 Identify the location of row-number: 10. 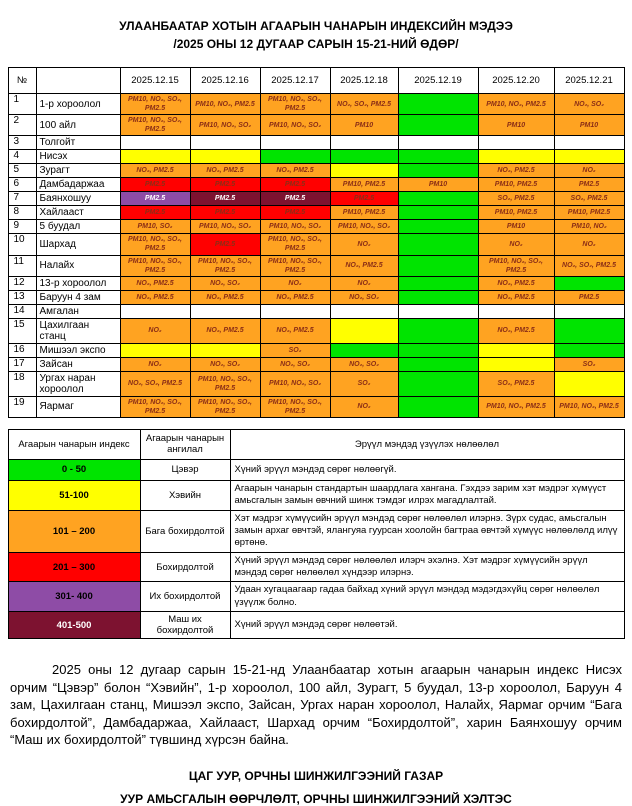
(22, 244).